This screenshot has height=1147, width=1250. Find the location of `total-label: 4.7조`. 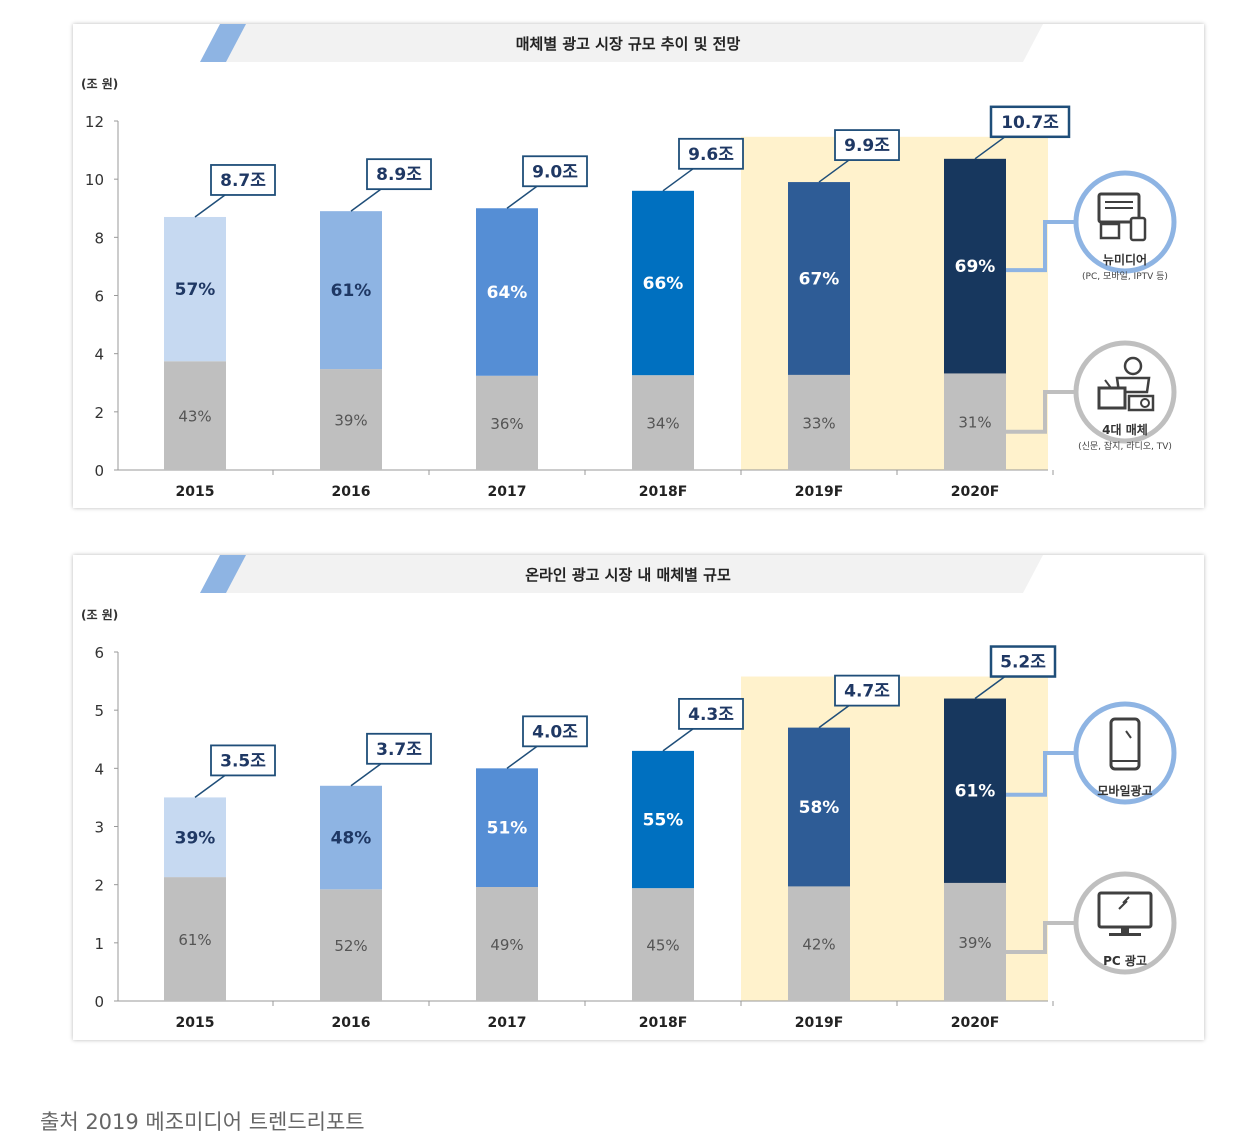

total-label: 4.7조 is located at coordinates (867, 692).